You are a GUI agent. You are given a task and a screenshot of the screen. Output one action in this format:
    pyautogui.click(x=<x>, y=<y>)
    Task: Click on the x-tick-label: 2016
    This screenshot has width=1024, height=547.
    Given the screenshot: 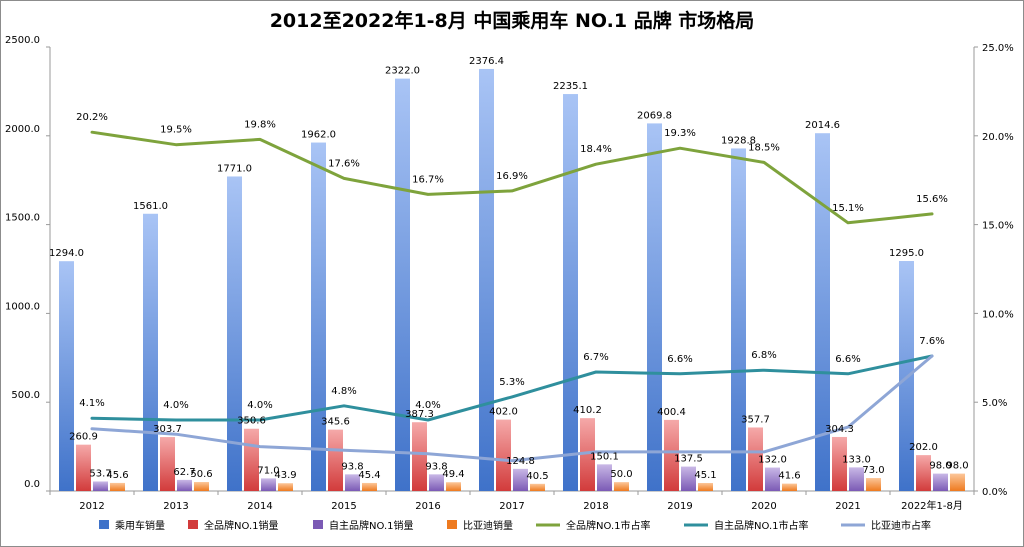 What is the action you would take?
    pyautogui.click(x=427, y=506)
    